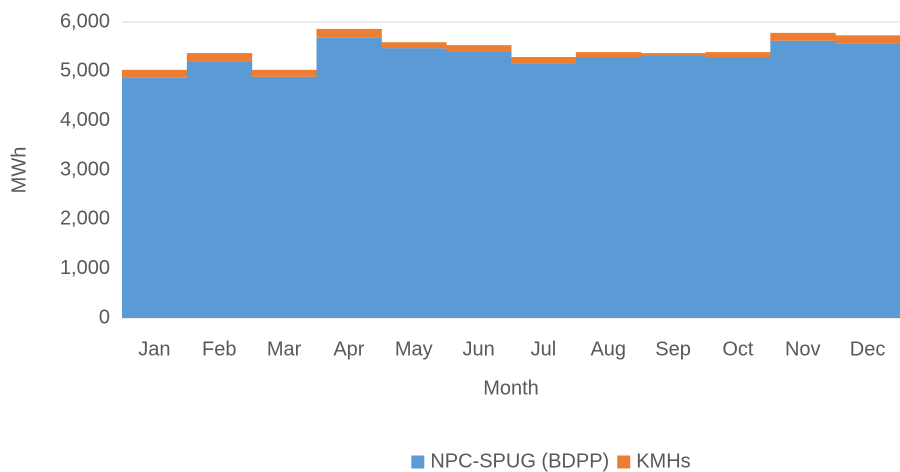 This screenshot has width=900, height=472. I want to click on y-tick-label: 0, so click(104, 317).